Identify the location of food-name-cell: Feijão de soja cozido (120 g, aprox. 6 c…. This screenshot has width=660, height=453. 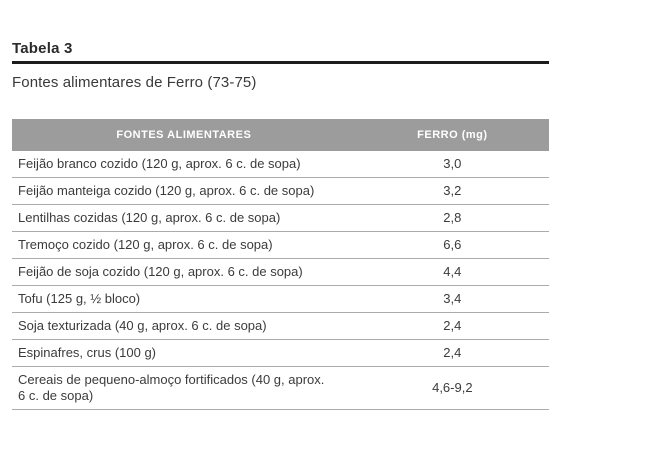
(184, 272).